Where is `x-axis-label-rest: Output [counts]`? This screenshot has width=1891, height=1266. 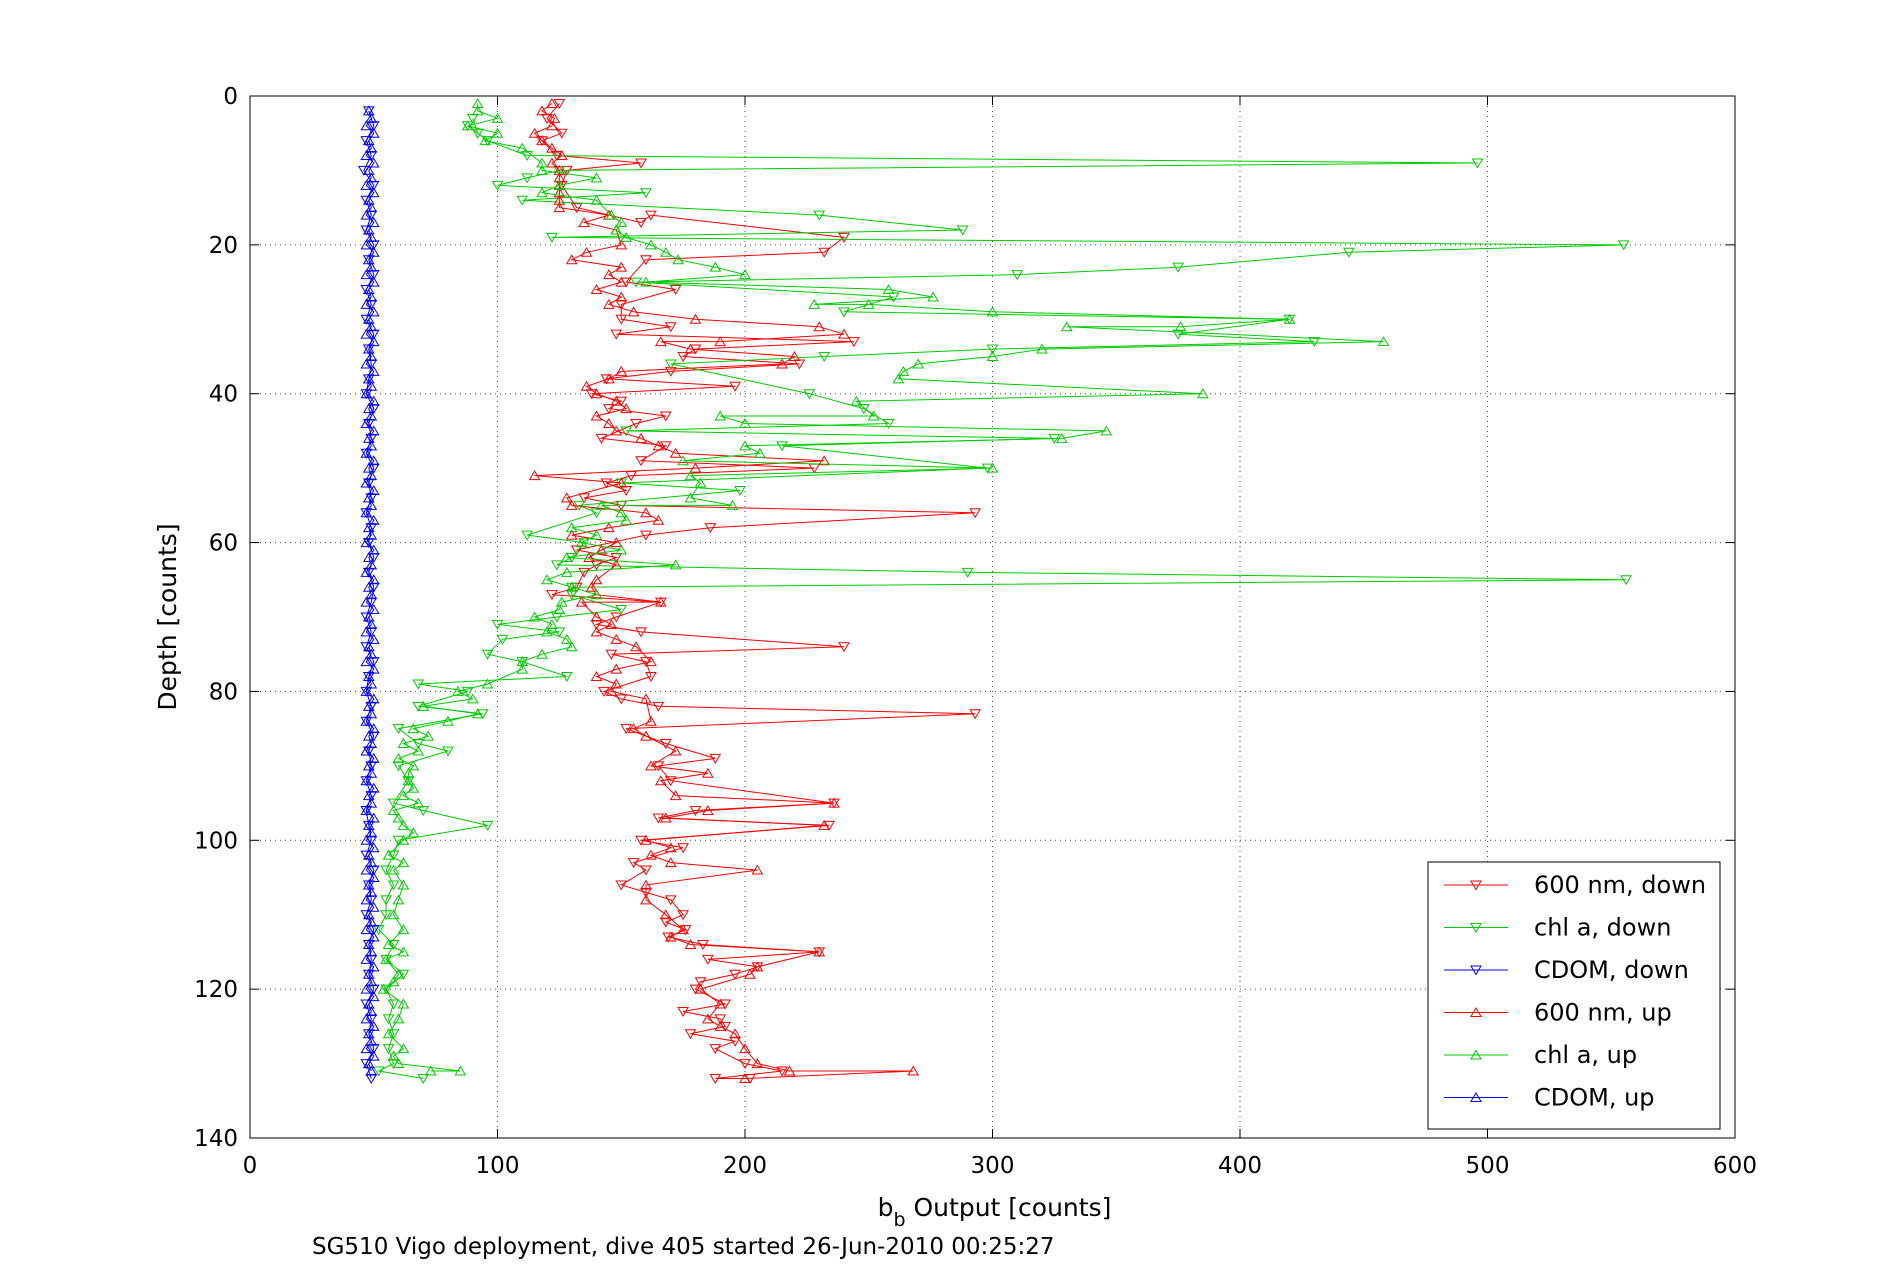 x-axis-label-rest: Output [counts] is located at coordinates (1009, 1207).